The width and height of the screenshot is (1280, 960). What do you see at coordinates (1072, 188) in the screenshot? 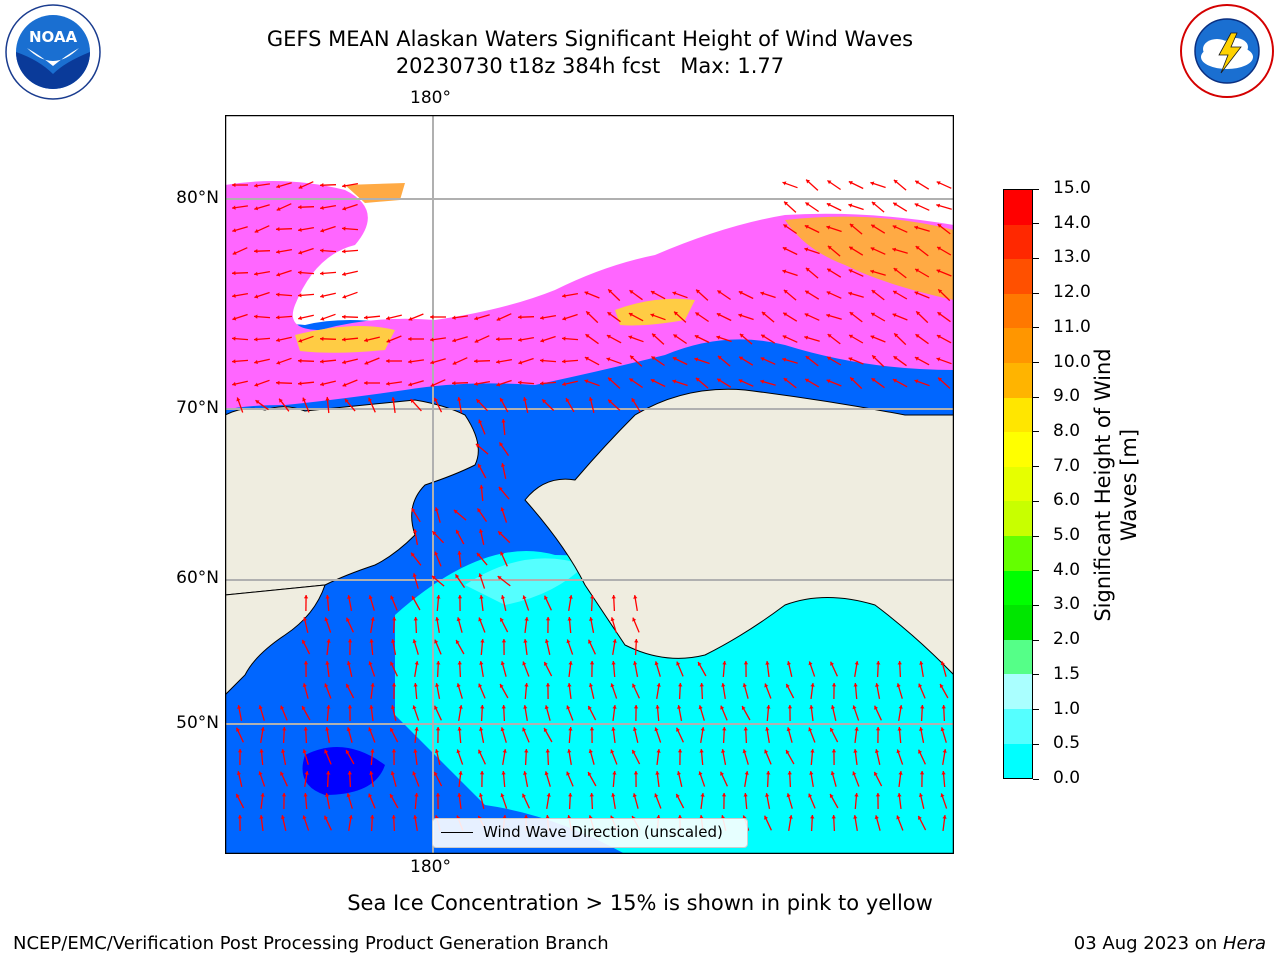
I see `colorbar-tick-label: 15.0` at bounding box center [1072, 188].